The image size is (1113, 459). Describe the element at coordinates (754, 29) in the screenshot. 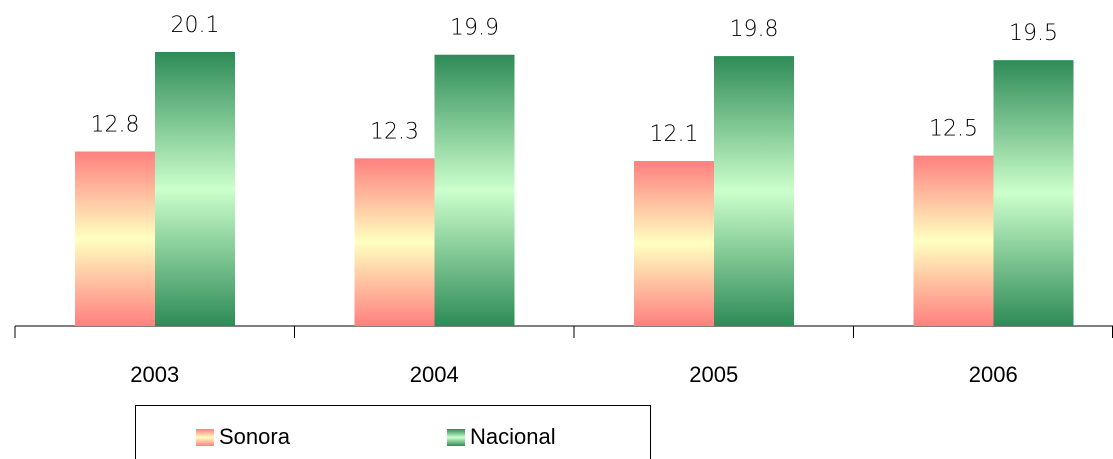

I see `data-label: 19.8` at that location.